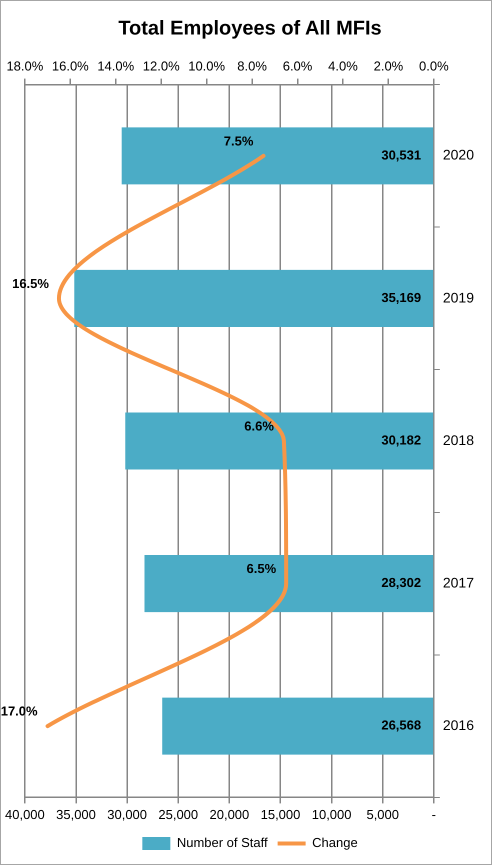  What do you see at coordinates (458, 440) in the screenshot?
I see `y-tick-label: 2018` at bounding box center [458, 440].